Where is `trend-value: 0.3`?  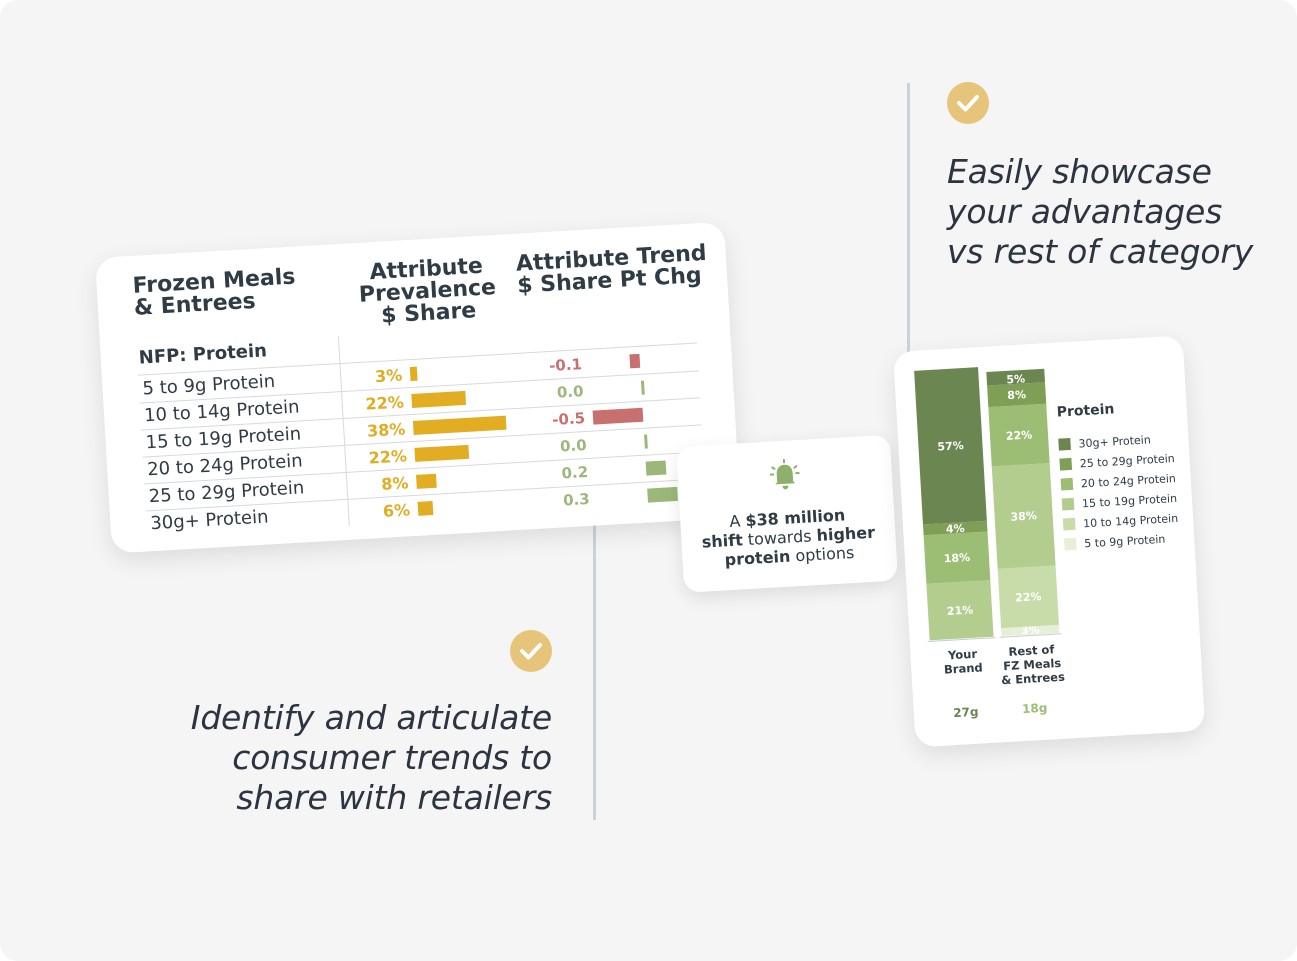 trend-value: 0.3 is located at coordinates (576, 499).